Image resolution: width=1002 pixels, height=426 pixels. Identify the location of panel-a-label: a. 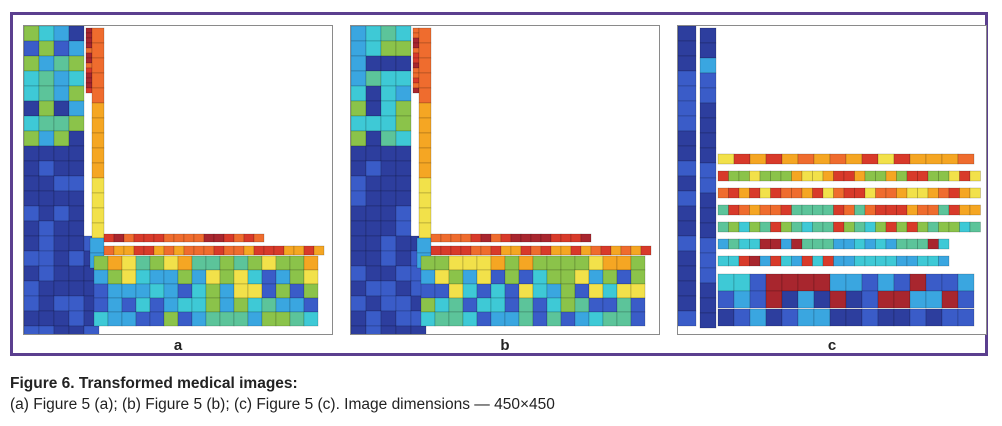
(178, 345).